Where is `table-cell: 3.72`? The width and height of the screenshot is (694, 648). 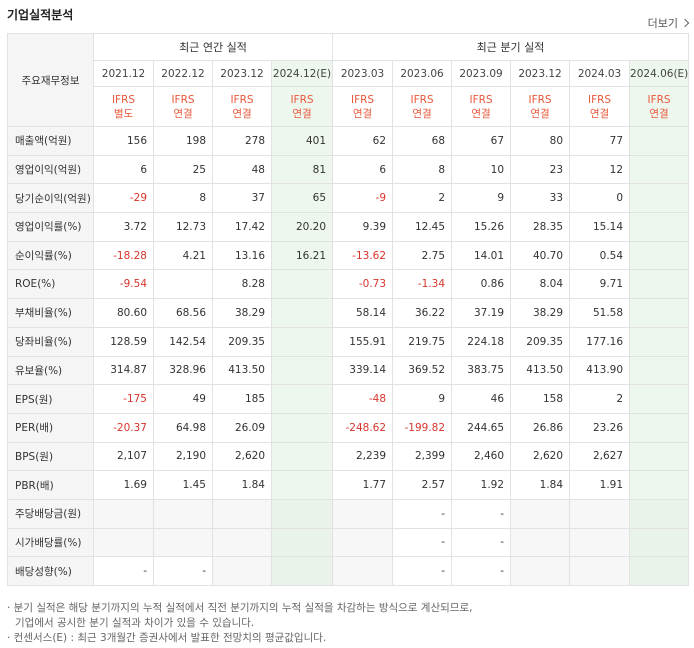 table-cell: 3.72 is located at coordinates (123, 227).